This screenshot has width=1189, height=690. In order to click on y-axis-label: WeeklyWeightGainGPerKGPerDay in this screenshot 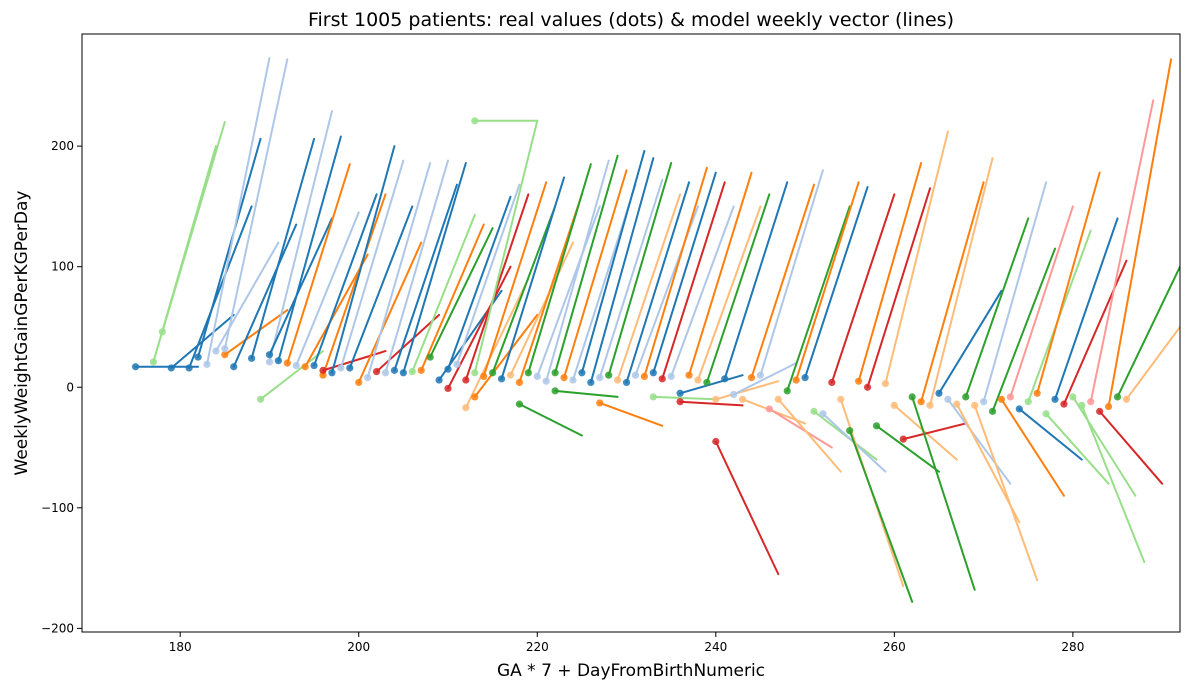, I will do `click(22, 333)`.